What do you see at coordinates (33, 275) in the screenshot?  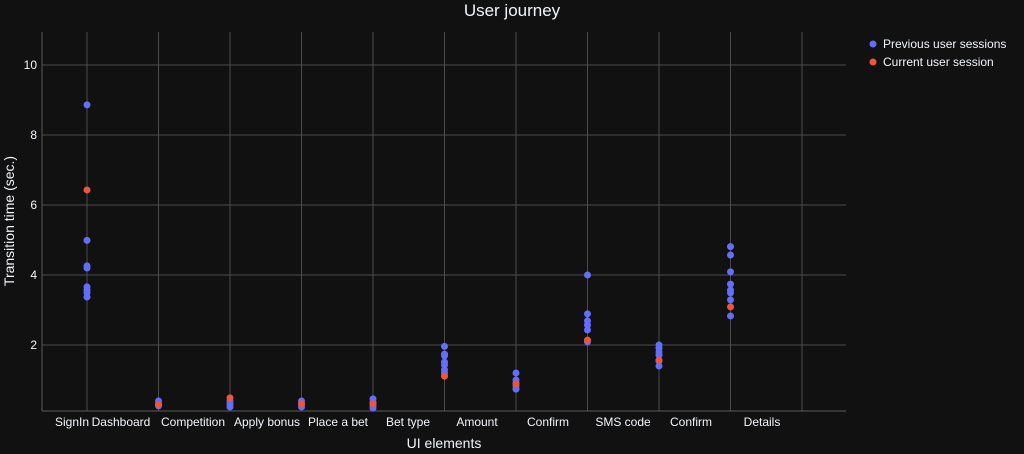 I see `y-tick-label: 4` at bounding box center [33, 275].